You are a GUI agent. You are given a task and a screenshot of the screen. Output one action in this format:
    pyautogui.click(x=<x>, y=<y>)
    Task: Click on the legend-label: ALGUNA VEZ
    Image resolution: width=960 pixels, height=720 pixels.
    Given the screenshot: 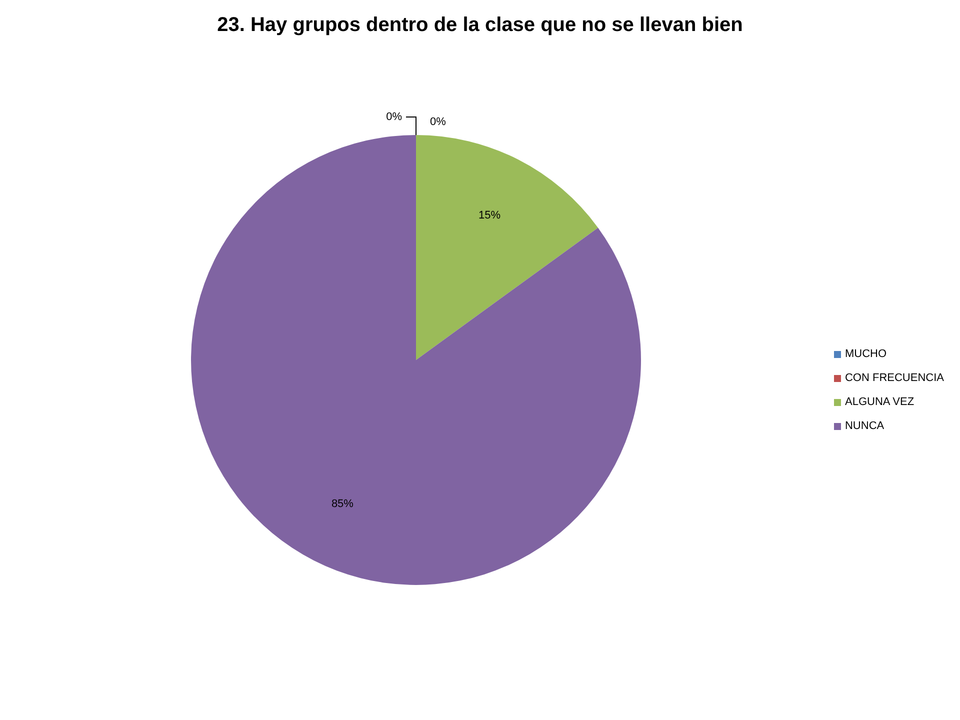 What is the action you would take?
    pyautogui.click(x=879, y=402)
    